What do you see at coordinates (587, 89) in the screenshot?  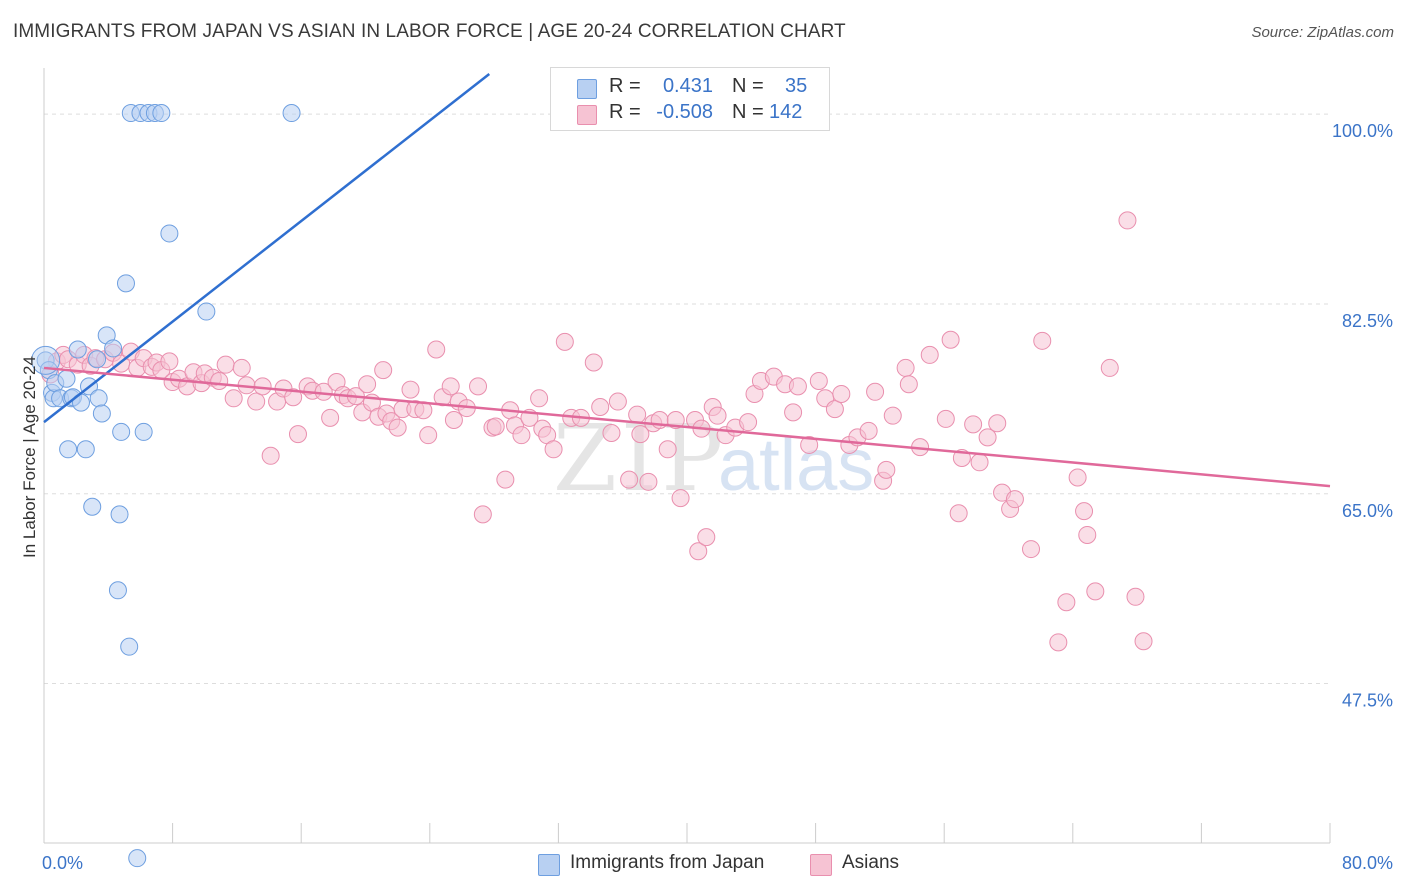 I see `legend-swatch-japan` at bounding box center [587, 89].